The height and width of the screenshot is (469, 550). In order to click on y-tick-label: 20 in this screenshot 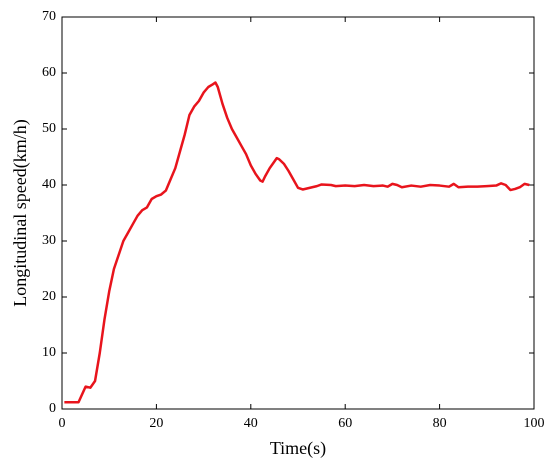, I will do `click(49, 296)`.